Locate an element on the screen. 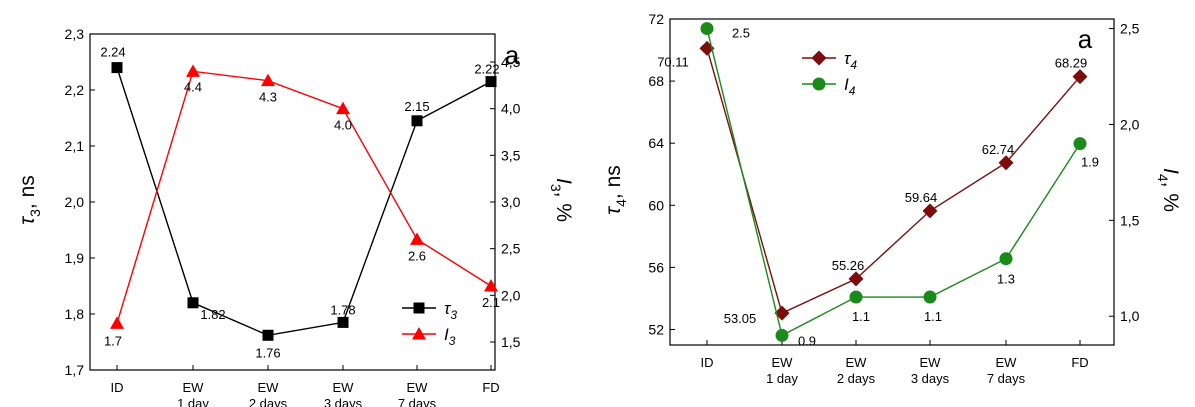  y-left-axis-title: τ3, ns is located at coordinates (29, 200).